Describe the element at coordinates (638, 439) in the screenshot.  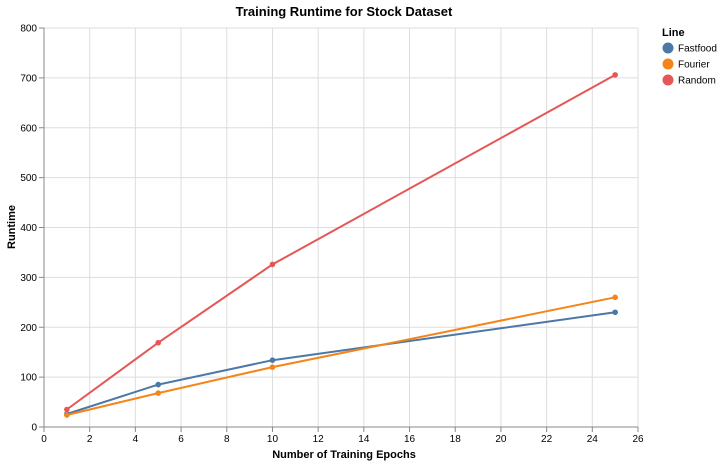
I see `x-tick-label: 26` at that location.